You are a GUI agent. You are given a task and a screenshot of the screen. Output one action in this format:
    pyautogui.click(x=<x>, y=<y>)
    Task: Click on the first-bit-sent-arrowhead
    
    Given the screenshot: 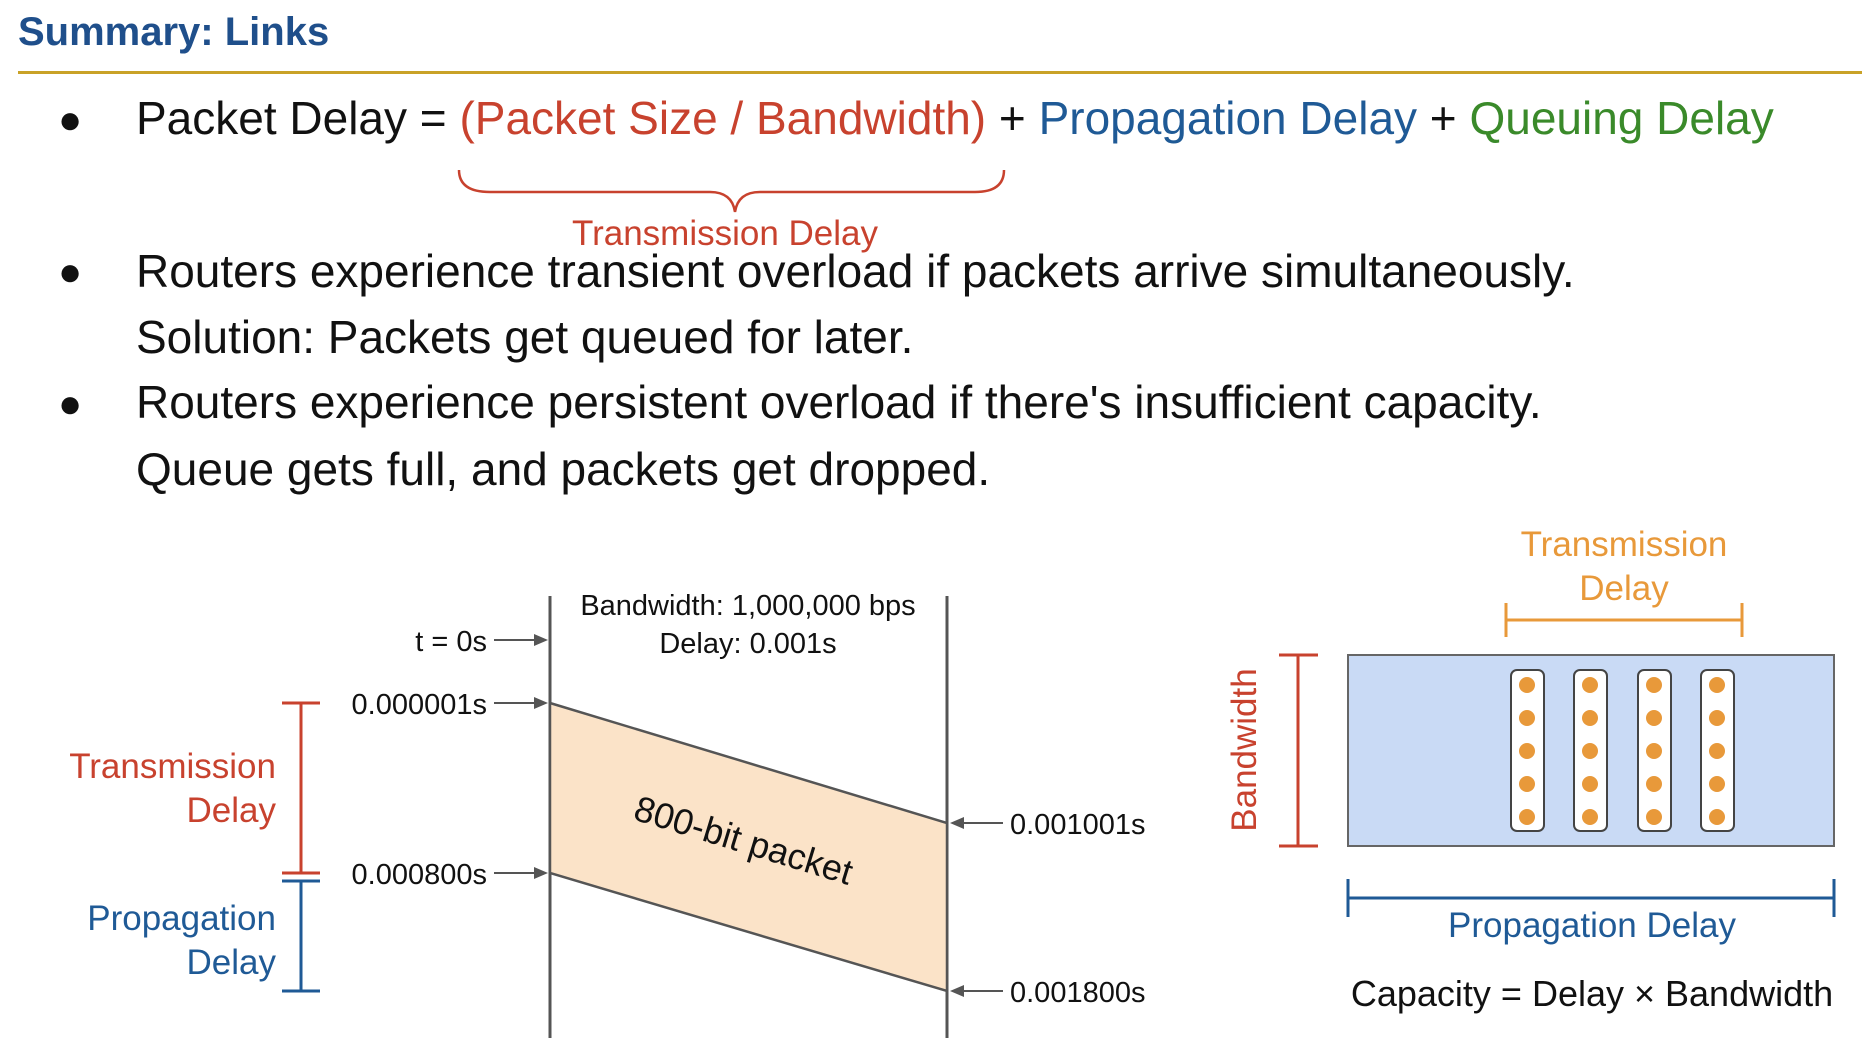 What is the action you would take?
    pyautogui.click(x=541, y=703)
    